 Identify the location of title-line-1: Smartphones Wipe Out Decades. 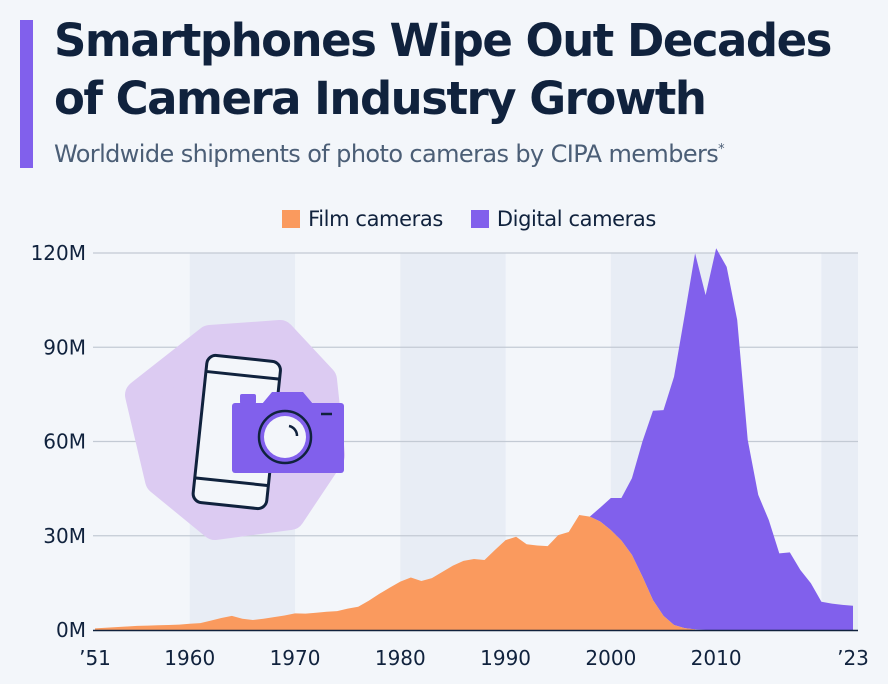
(443, 40).